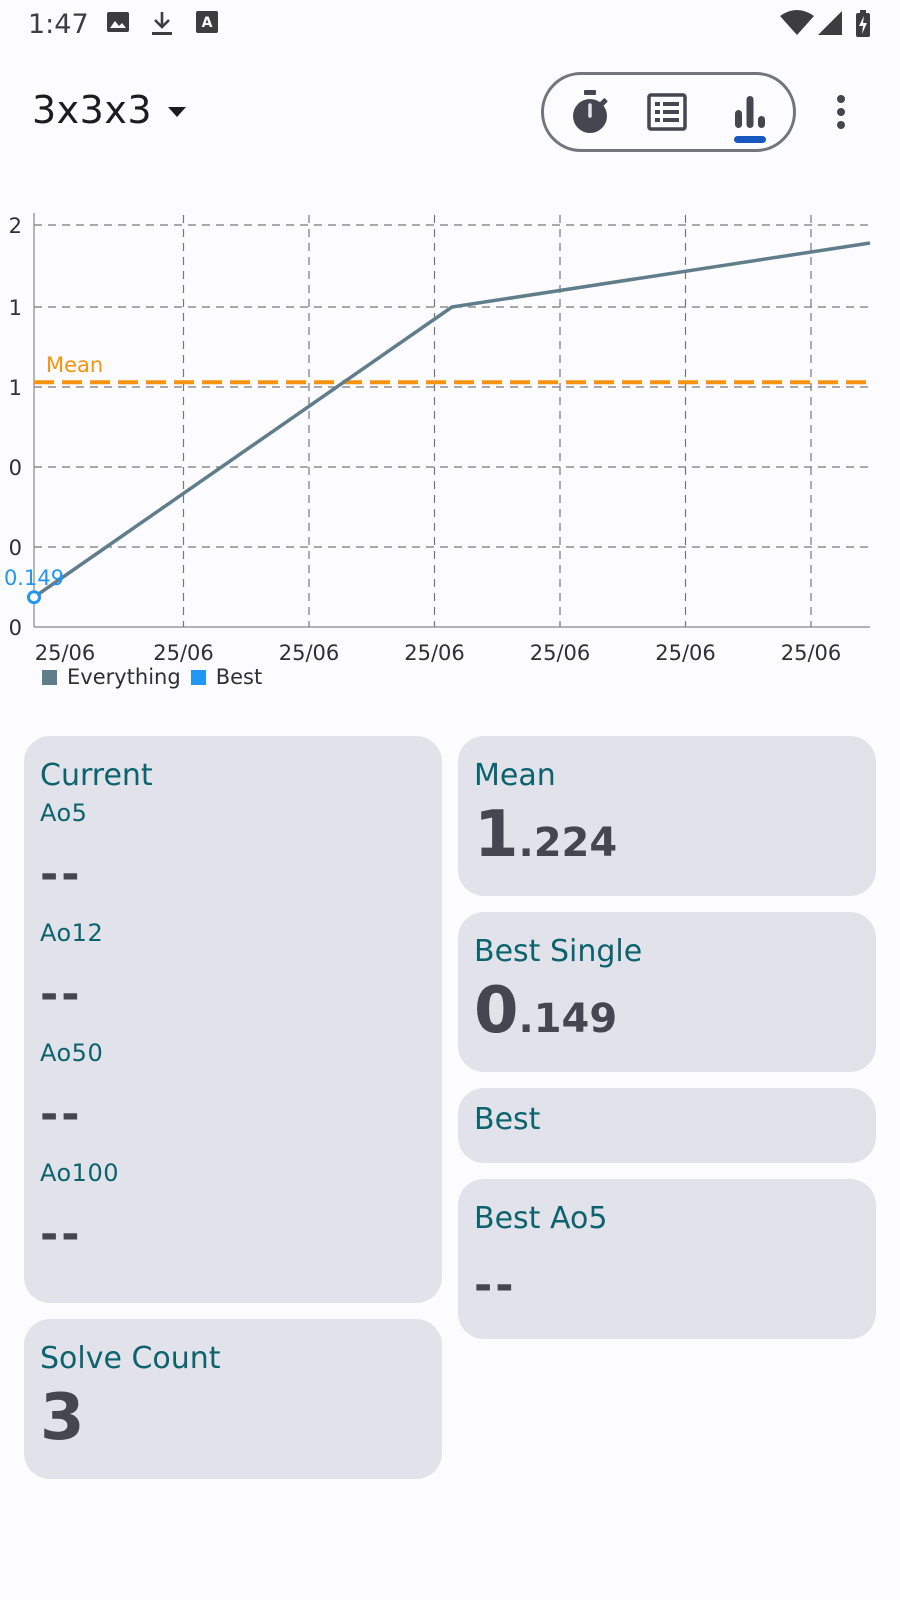  Describe the element at coordinates (233, 1418) in the screenshot. I see `solve-count-value: 3` at that location.